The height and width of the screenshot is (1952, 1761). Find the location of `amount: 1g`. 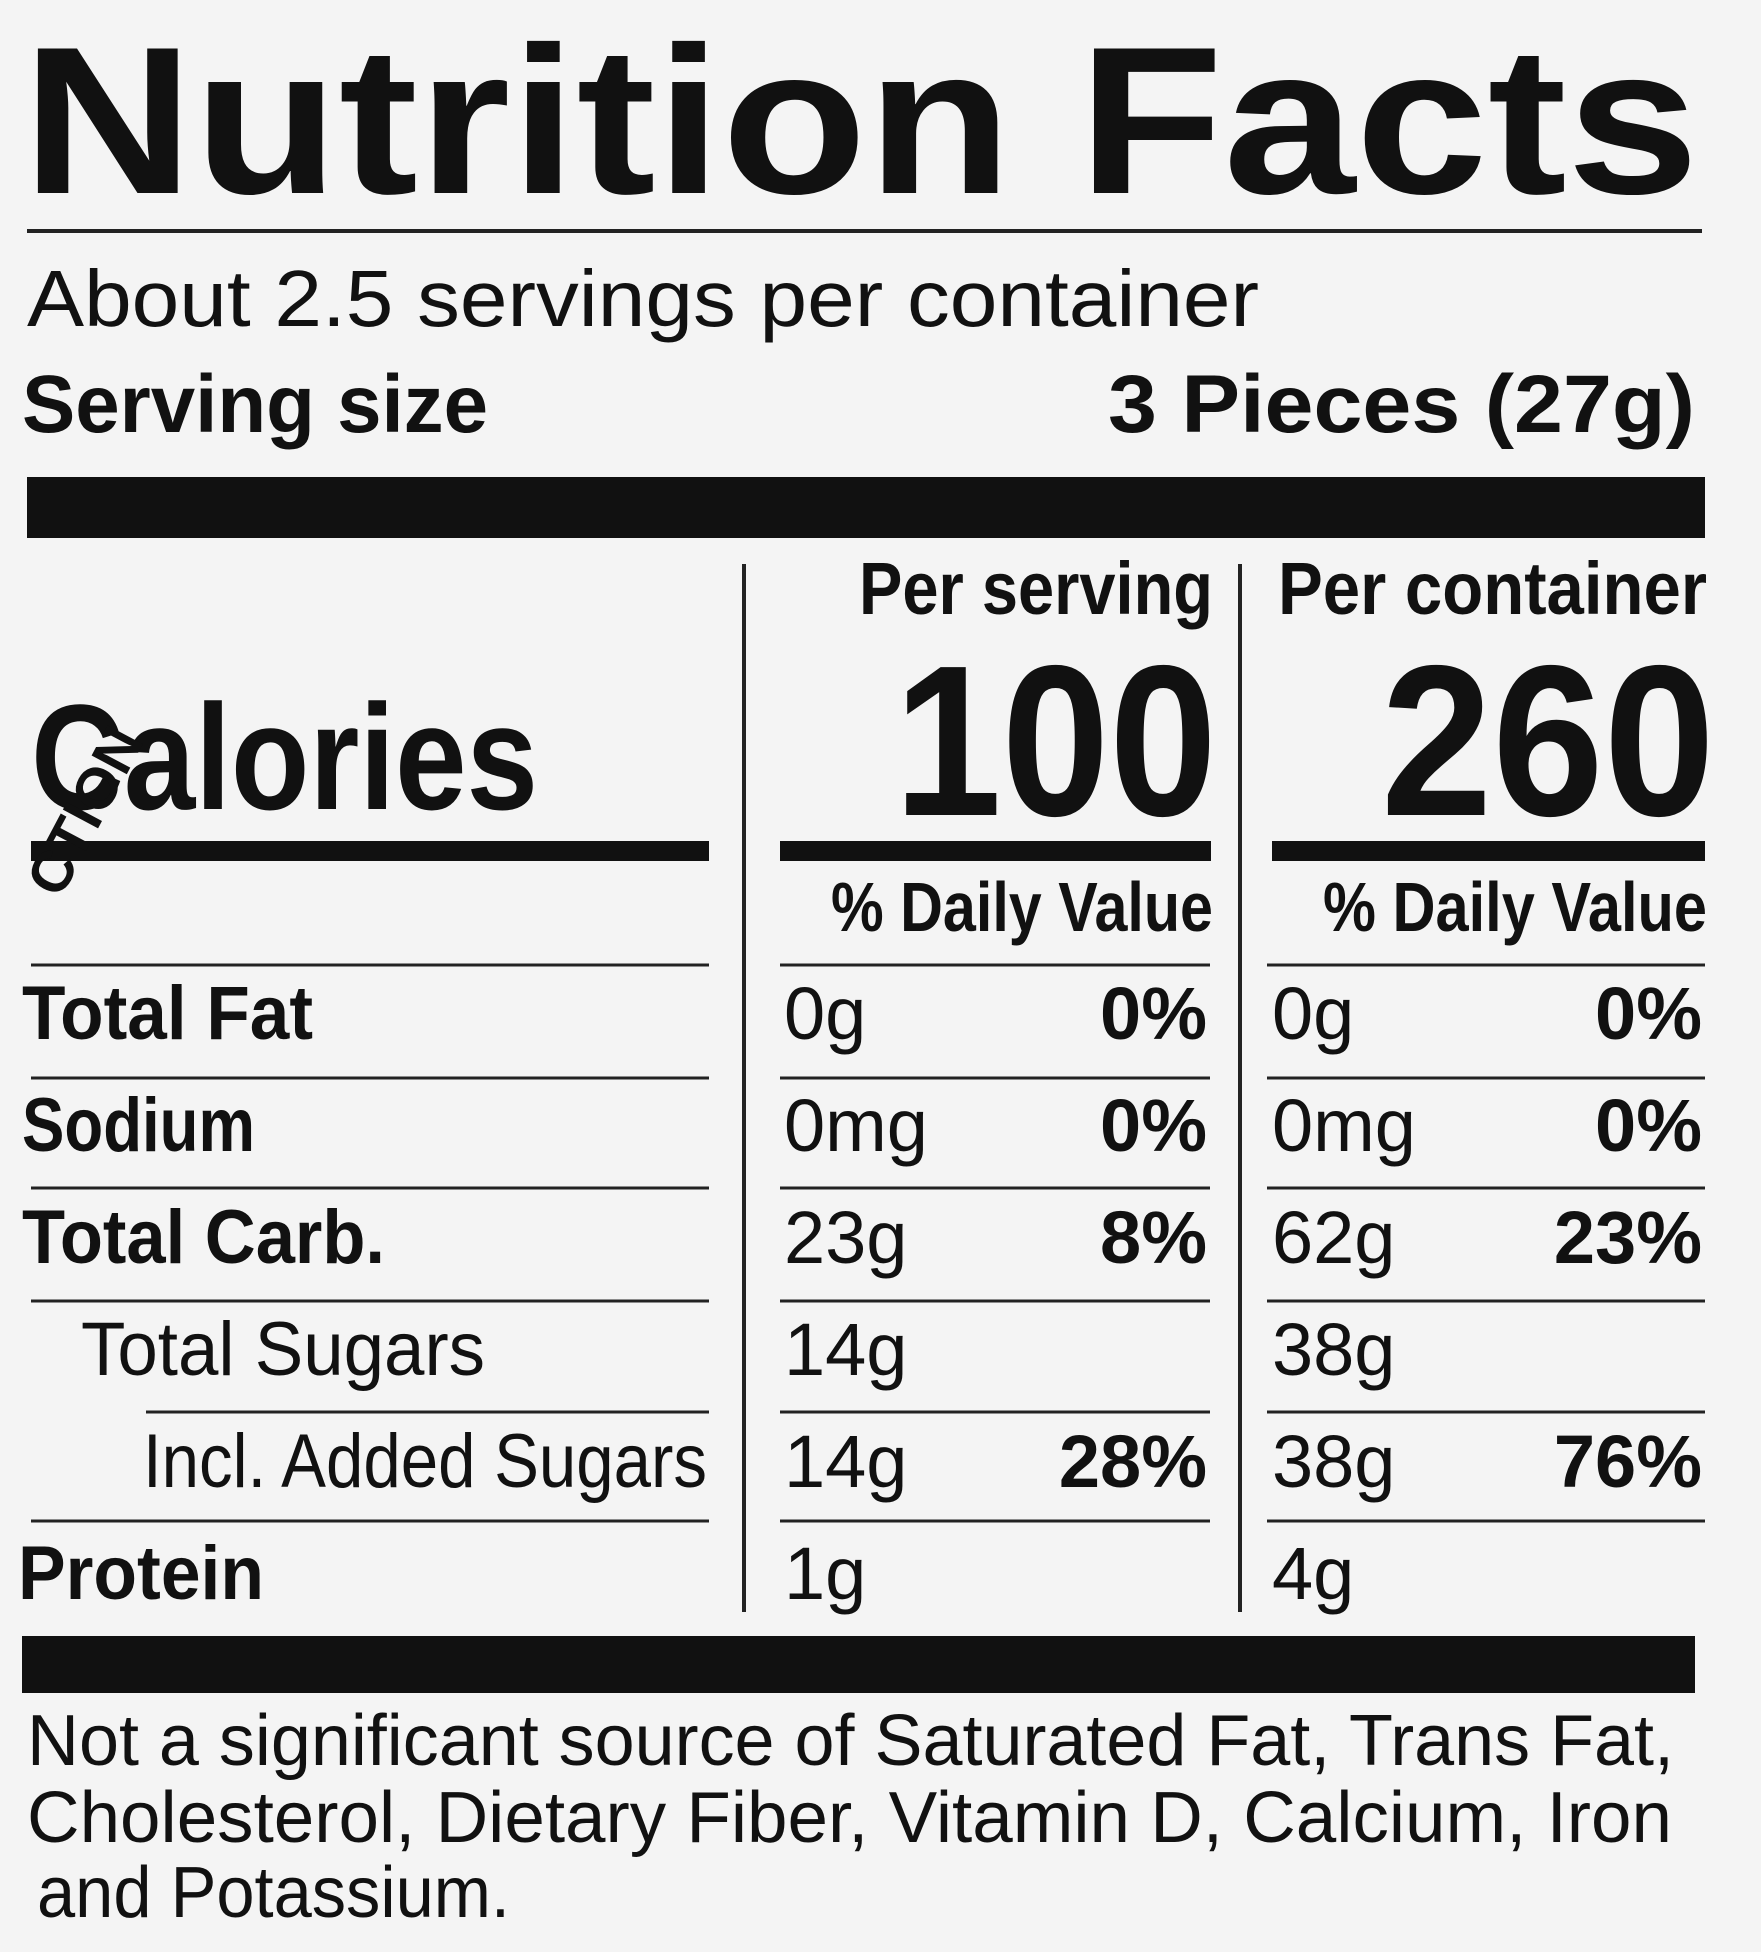

amount: 1g is located at coordinates (825, 1573).